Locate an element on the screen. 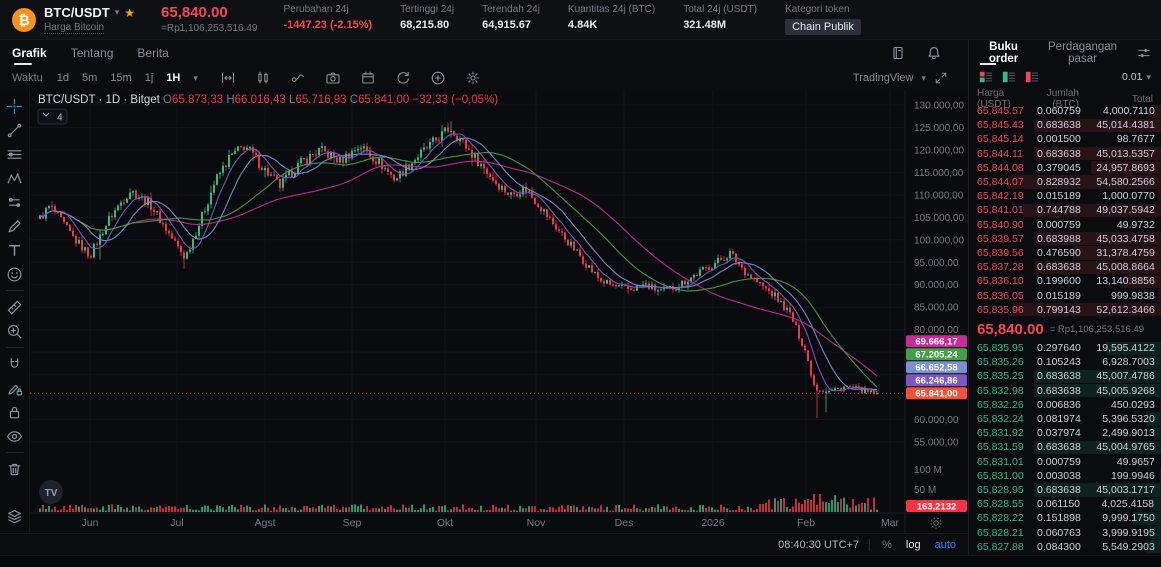  add-circle-button is located at coordinates (438, 78).